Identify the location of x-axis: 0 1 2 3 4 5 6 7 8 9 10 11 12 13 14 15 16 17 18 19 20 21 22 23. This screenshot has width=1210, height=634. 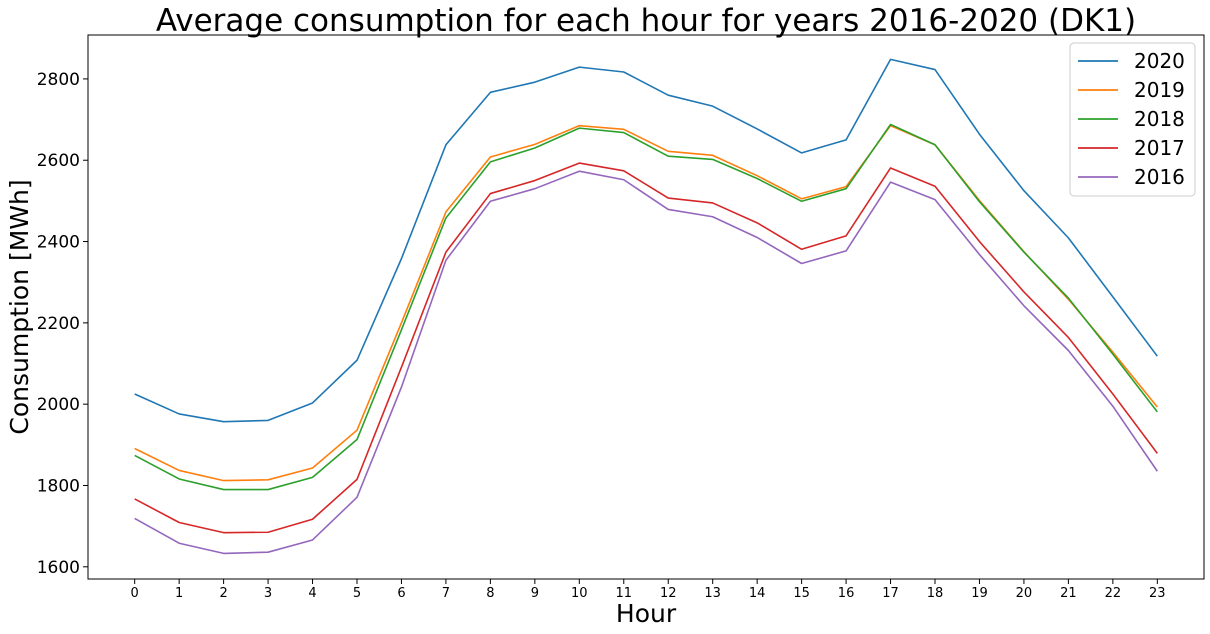
(648, 590).